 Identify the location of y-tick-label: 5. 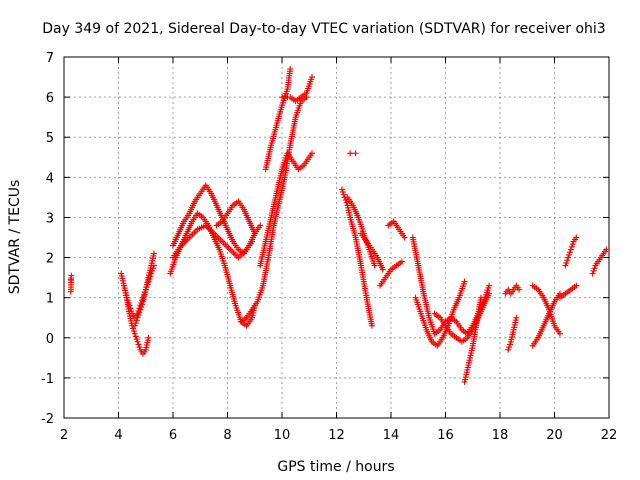
(50, 138).